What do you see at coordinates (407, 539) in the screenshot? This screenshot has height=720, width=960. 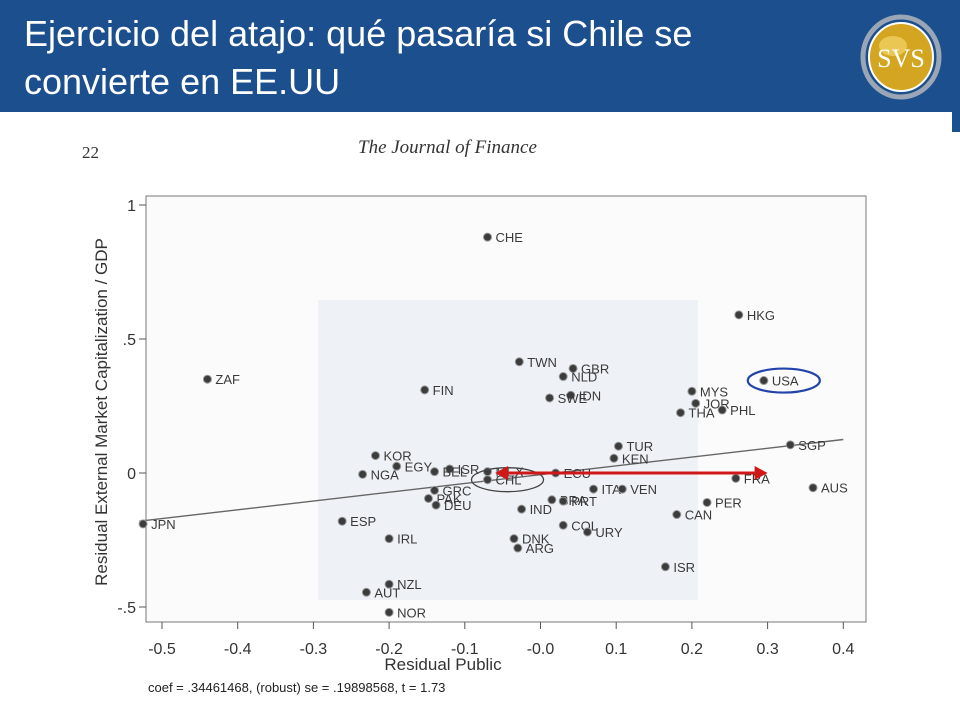 I see `point-label: IRL` at bounding box center [407, 539].